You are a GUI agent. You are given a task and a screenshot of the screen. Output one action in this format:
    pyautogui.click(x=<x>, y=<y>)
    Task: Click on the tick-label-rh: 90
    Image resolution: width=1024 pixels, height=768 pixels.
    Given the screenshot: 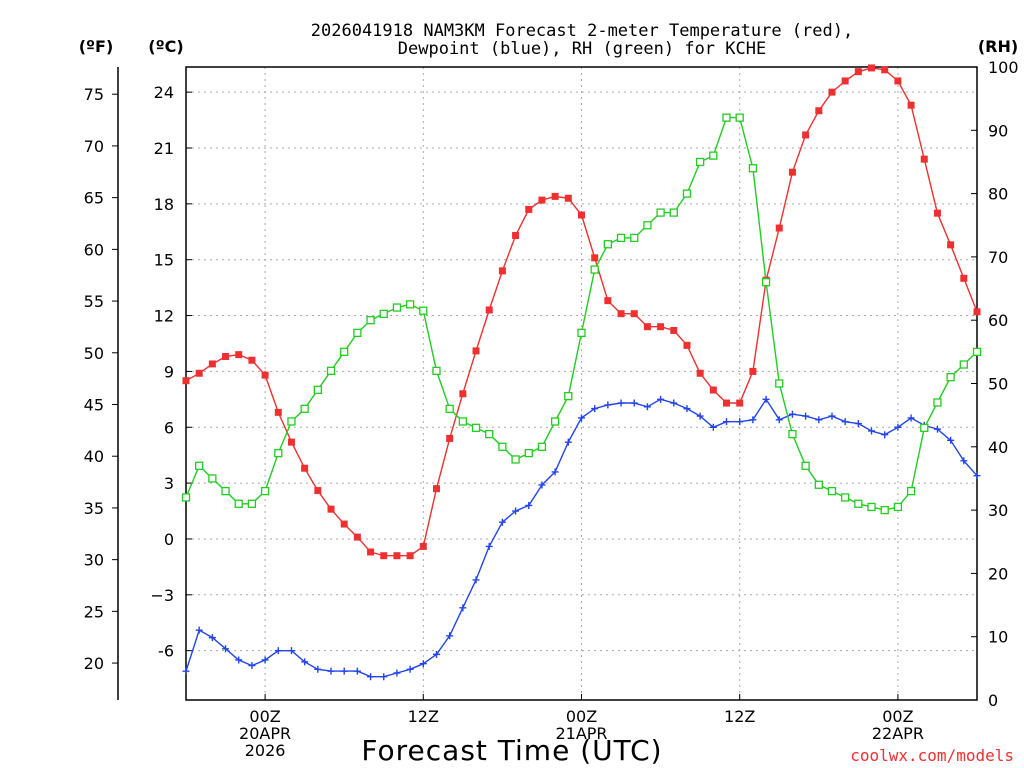 What is the action you would take?
    pyautogui.click(x=998, y=130)
    